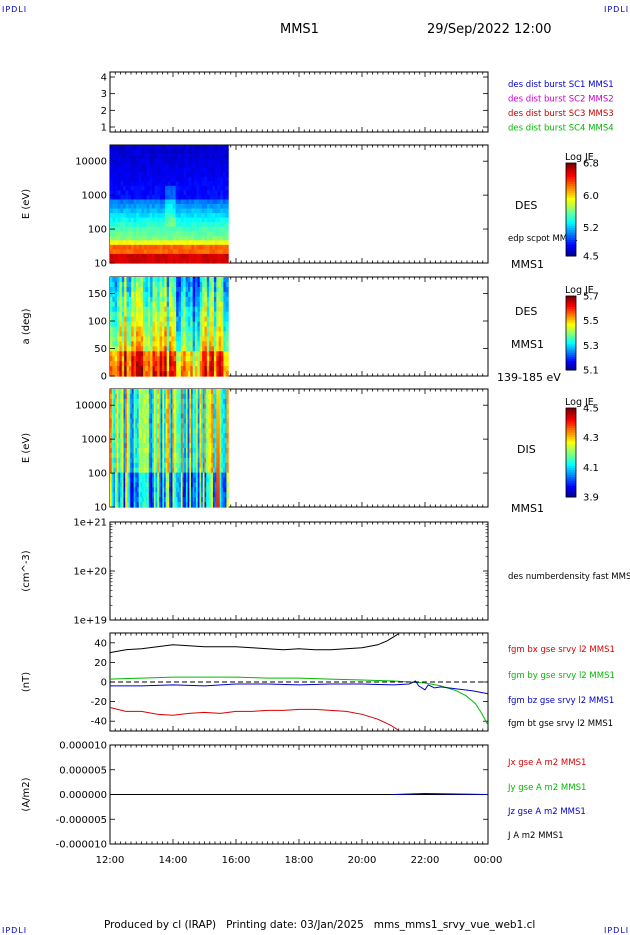  I want to click on legend-entry: des dist burst SC4 MMS4, so click(561, 129).